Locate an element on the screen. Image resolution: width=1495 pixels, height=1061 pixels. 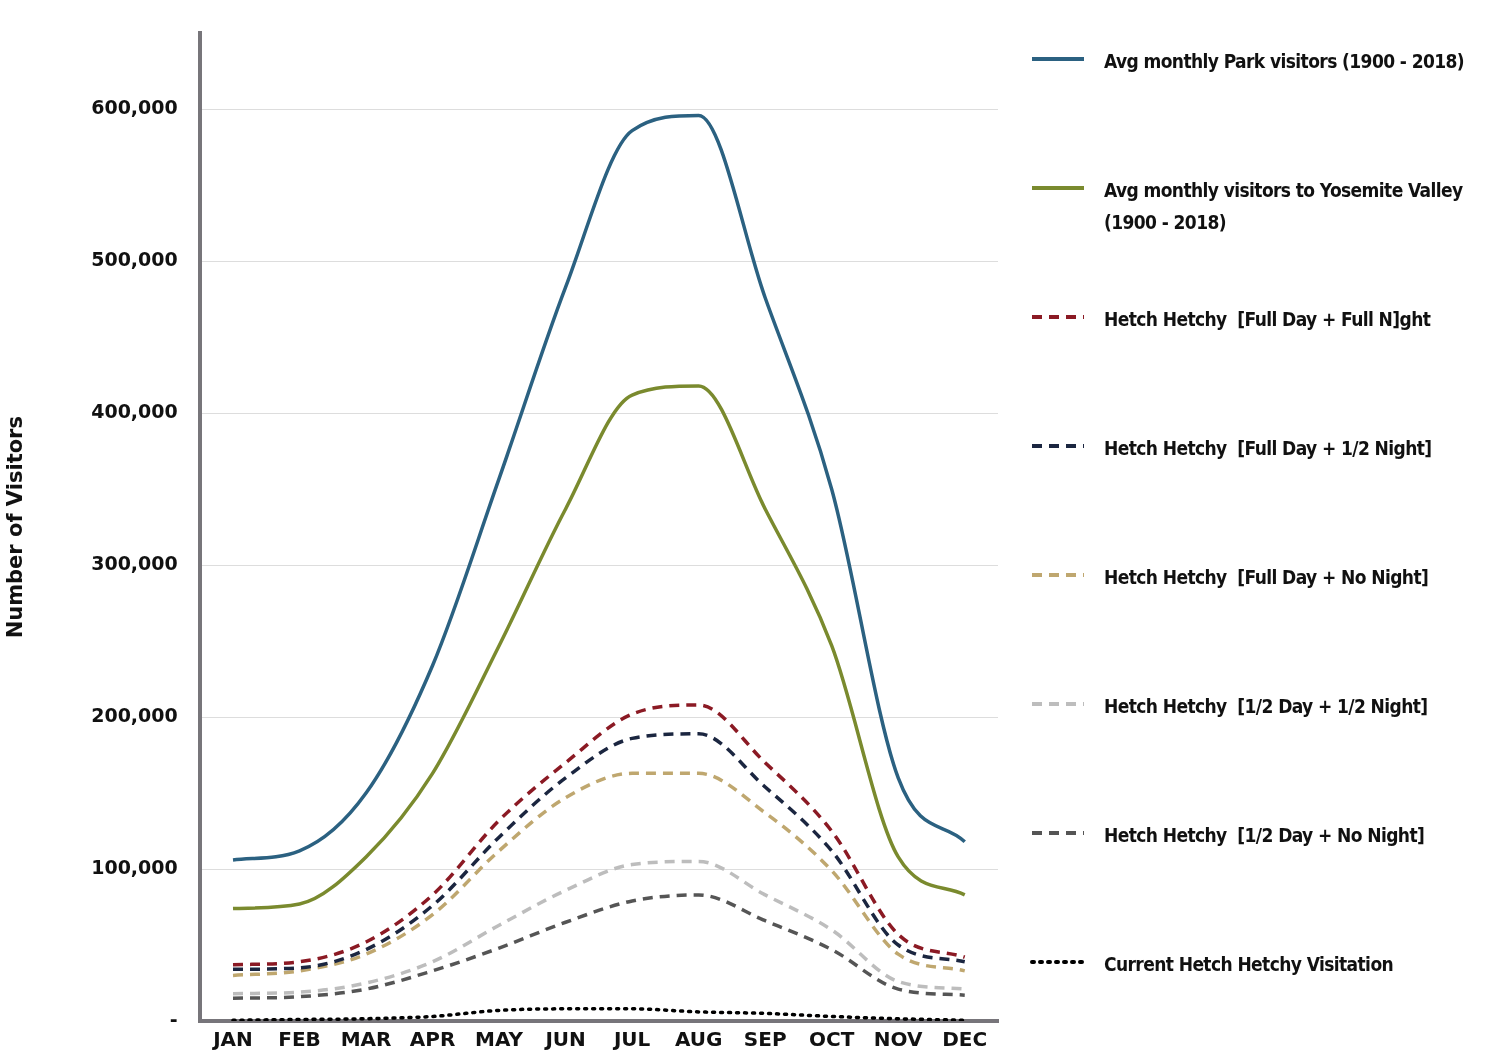
y-tick-label: 400,000 is located at coordinates (134, 411).